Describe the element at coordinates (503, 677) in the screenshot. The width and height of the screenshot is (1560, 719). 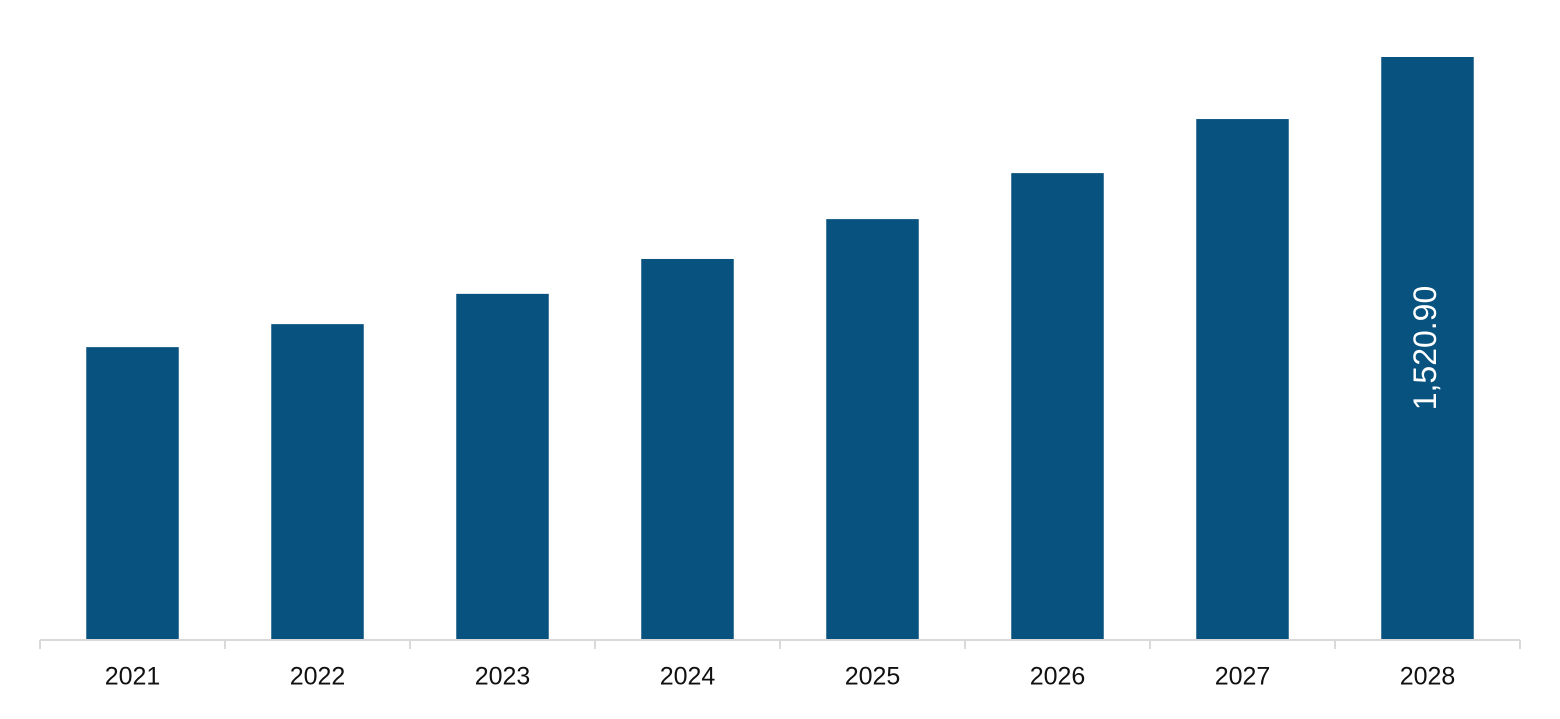
I see `x-tick-label: 2023` at that location.